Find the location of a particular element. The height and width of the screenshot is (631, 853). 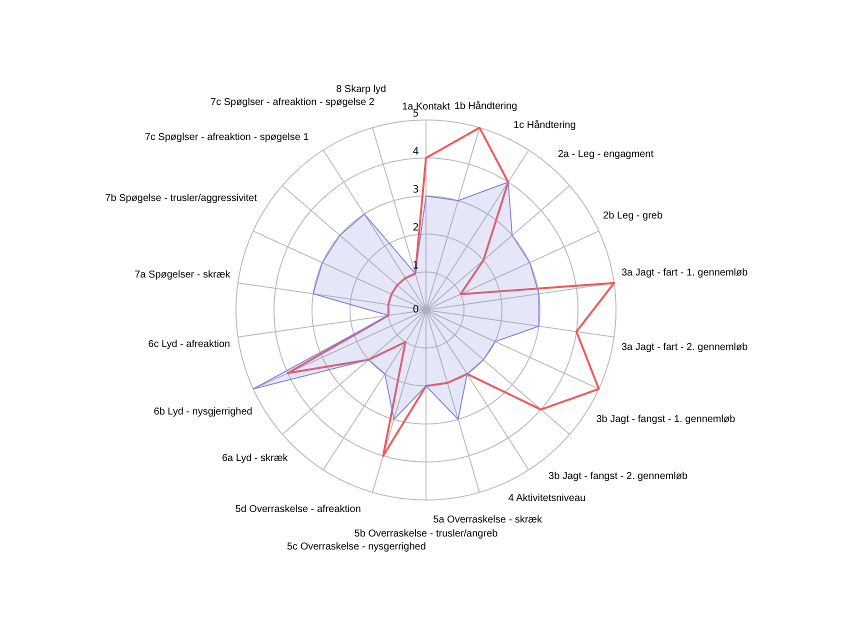

y-tick-label: 5 is located at coordinates (415, 114).